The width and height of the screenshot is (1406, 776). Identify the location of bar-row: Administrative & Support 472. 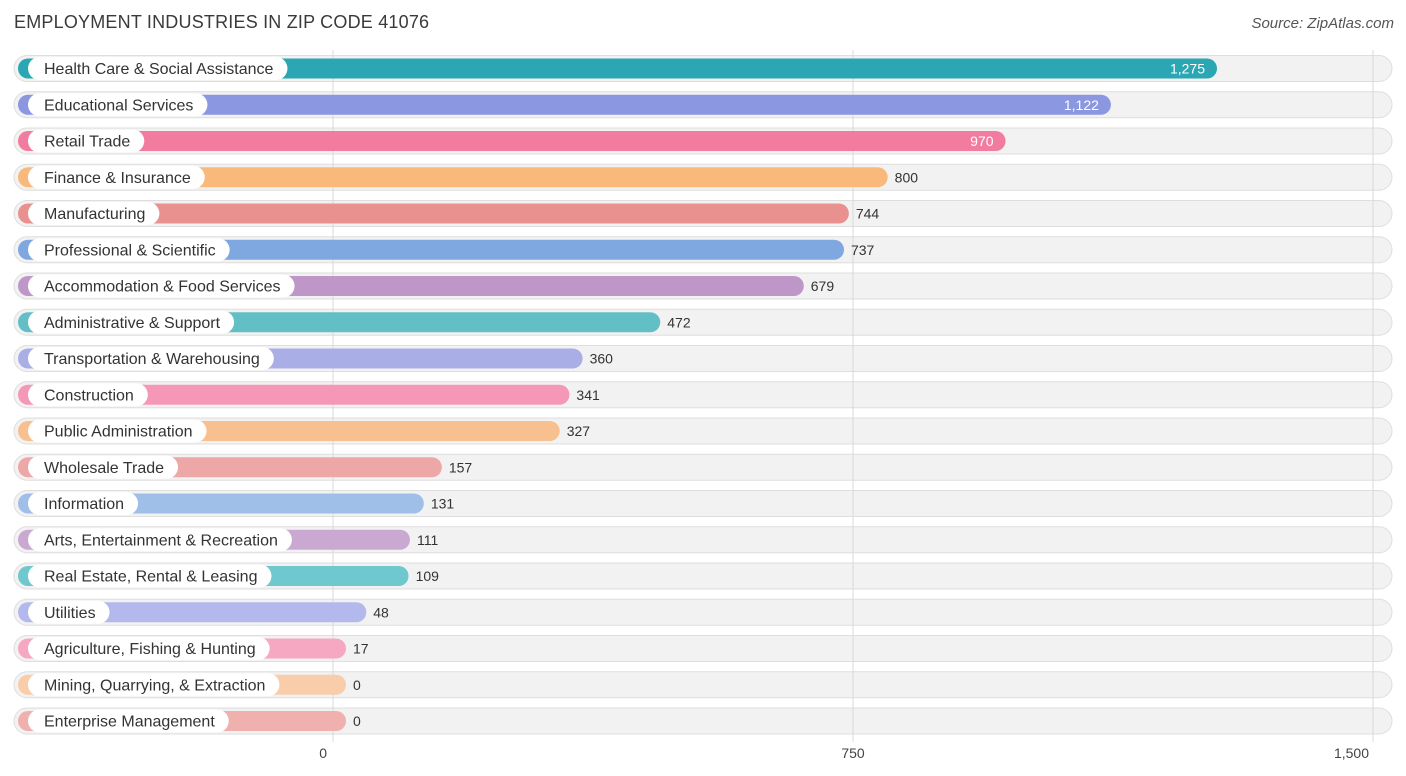
(354, 322).